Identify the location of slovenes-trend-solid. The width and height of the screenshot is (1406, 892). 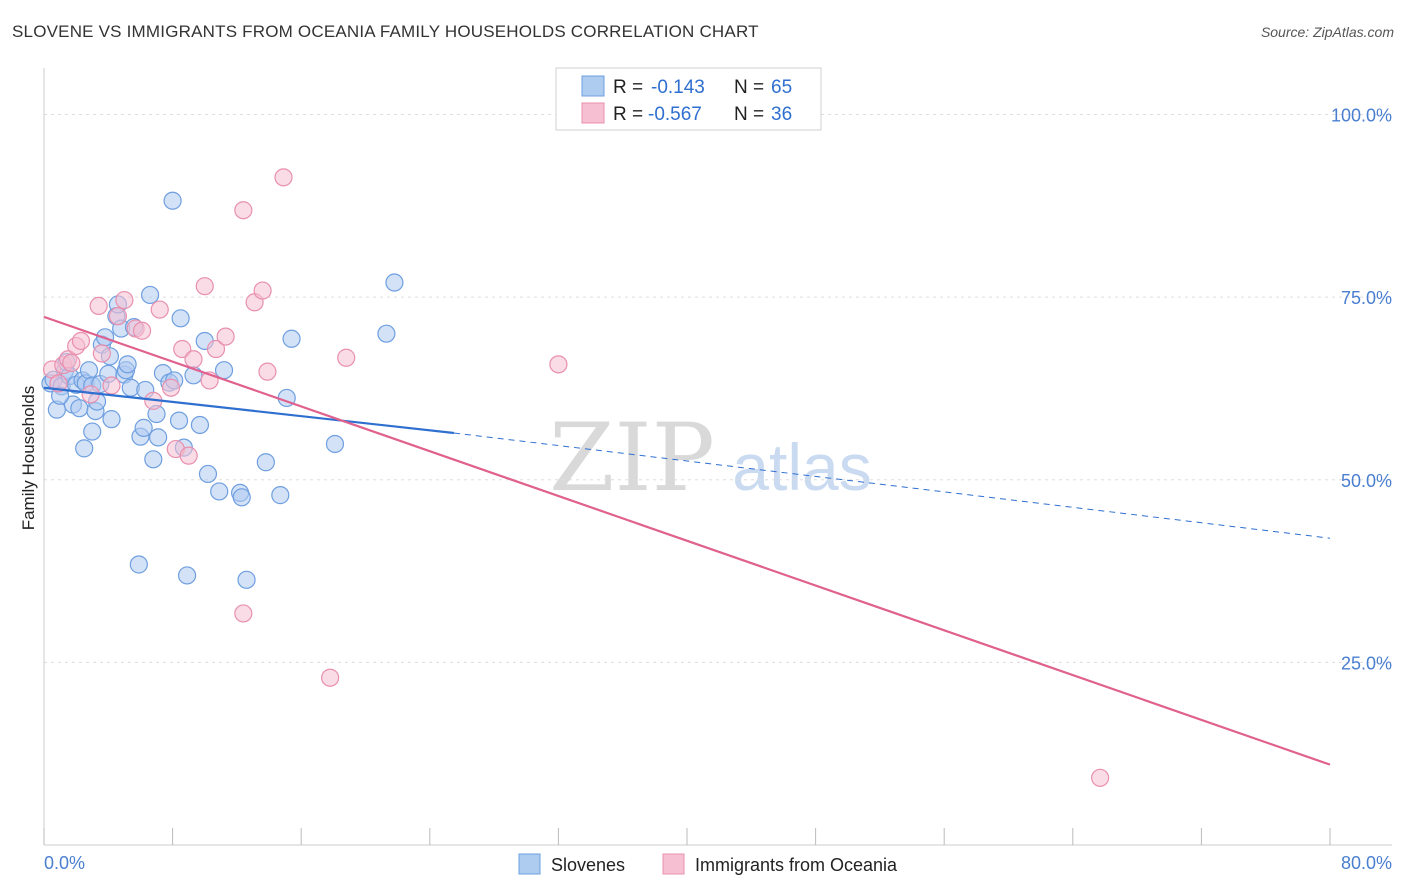
(249, 410).